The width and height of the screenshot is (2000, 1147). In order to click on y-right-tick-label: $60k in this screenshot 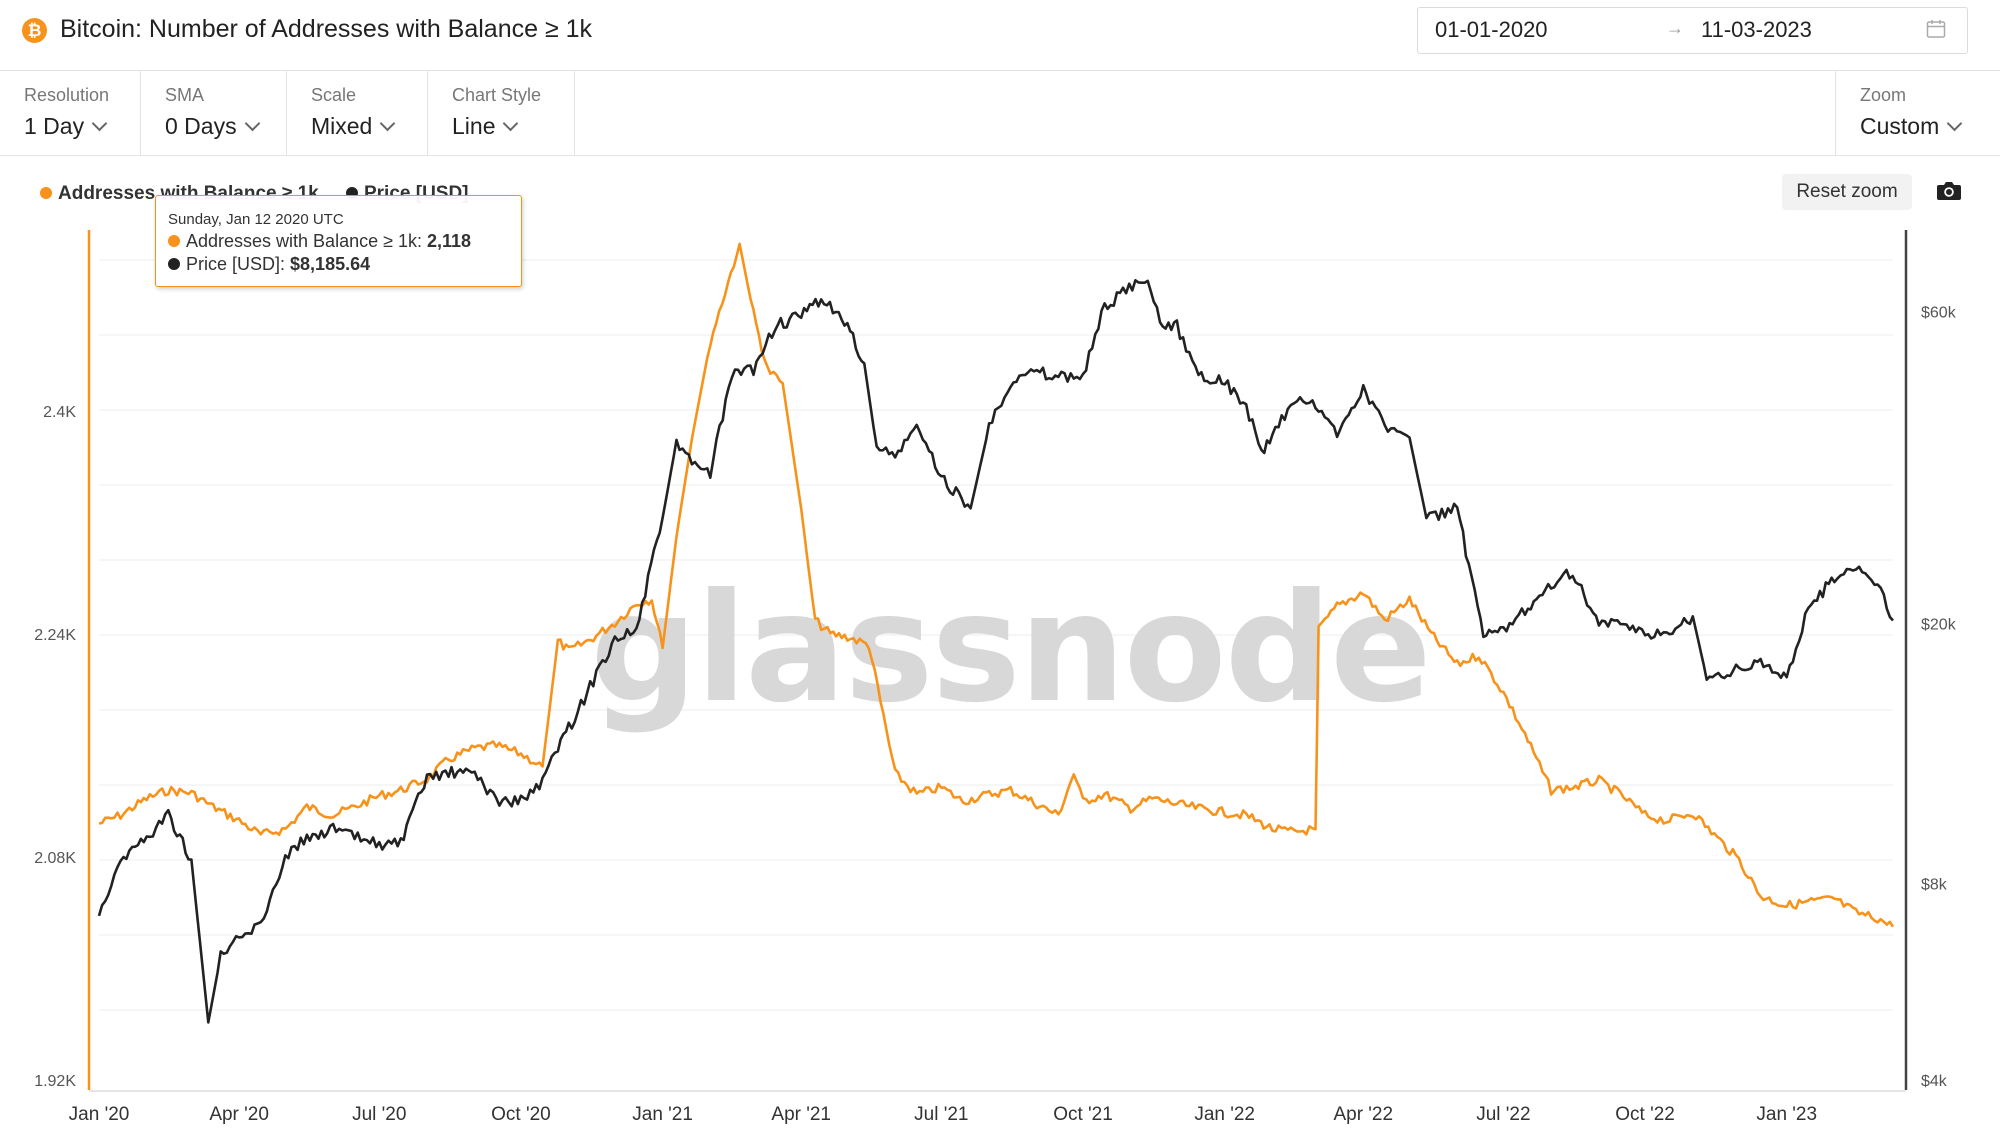, I will do `click(1939, 313)`.